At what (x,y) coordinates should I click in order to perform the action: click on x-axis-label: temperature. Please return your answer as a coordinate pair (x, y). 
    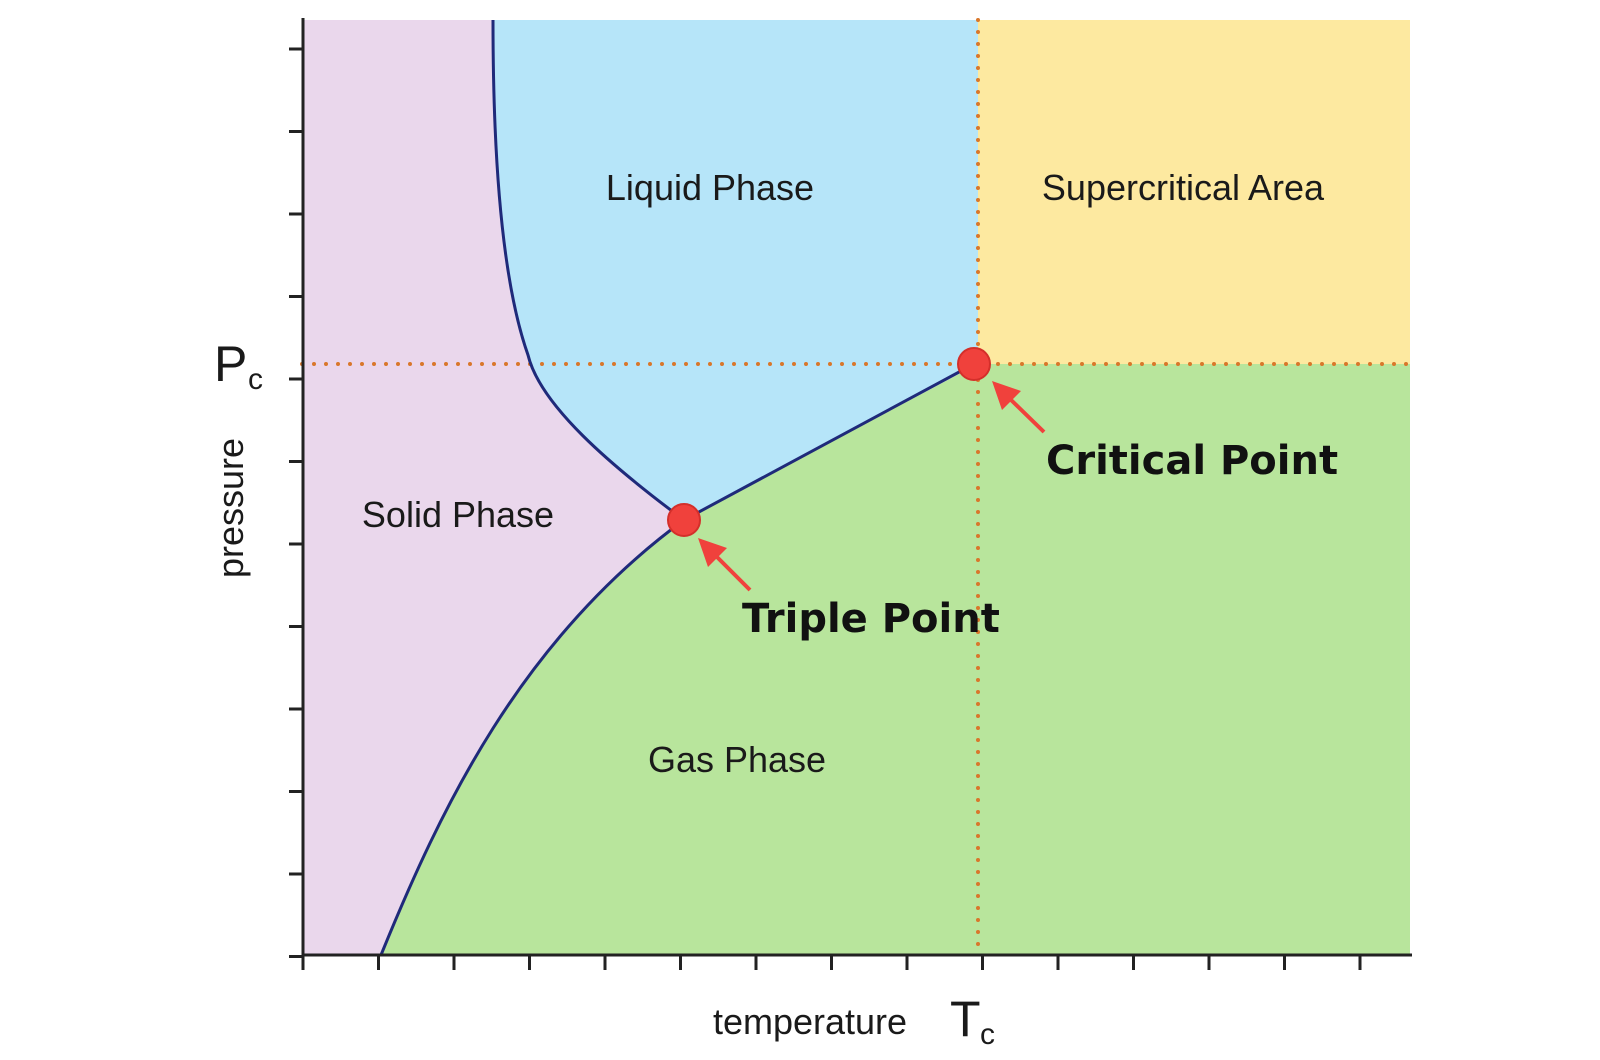
    Looking at the image, I should click on (810, 1021).